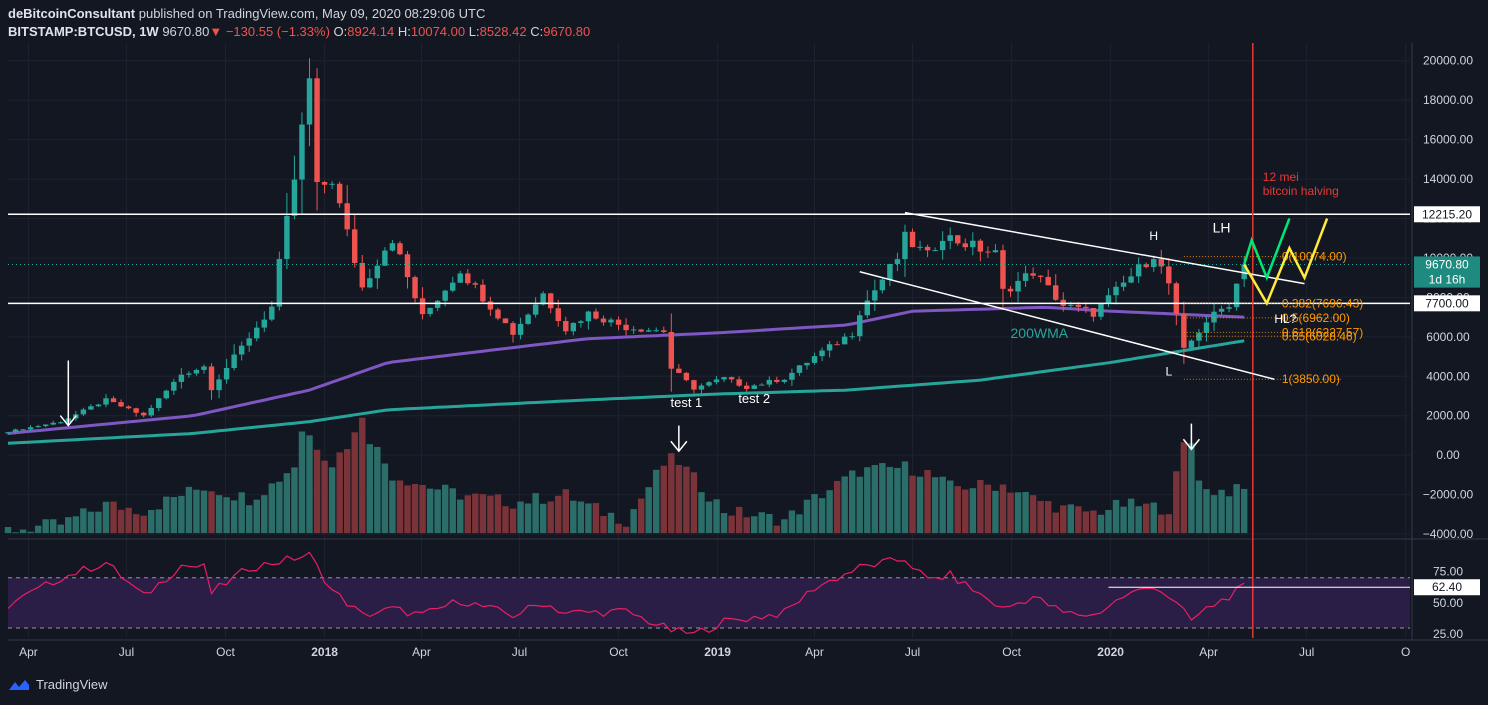 The image size is (1488, 705). What do you see at coordinates (1448, 140) in the screenshot?
I see `price-tick-label: 16000.00` at bounding box center [1448, 140].